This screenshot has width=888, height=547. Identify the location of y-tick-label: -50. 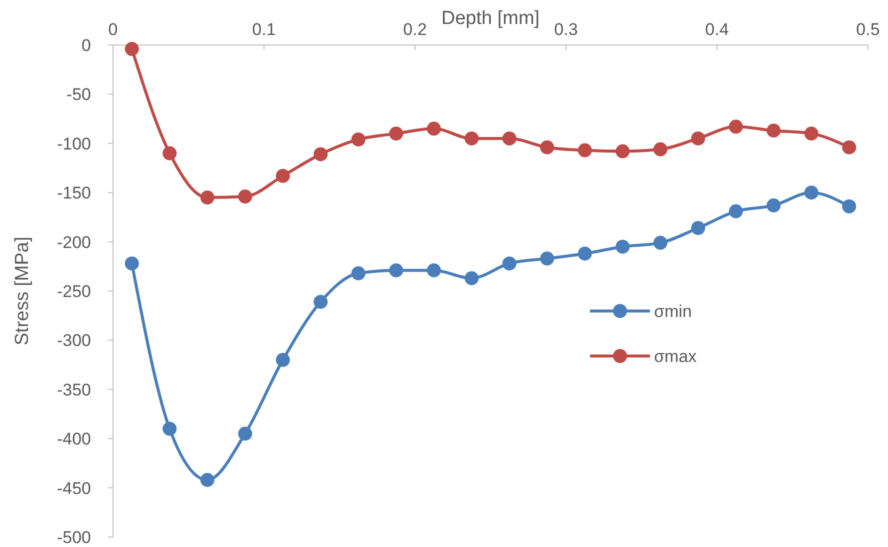
(78, 94).